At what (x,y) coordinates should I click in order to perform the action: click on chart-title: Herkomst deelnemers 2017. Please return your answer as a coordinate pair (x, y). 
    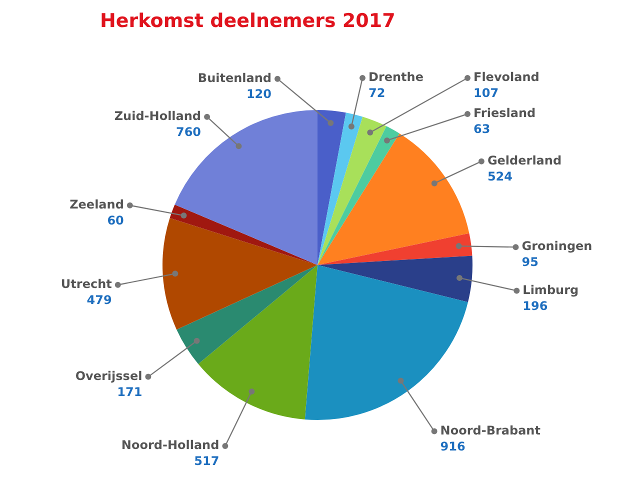
    Looking at the image, I should click on (248, 21).